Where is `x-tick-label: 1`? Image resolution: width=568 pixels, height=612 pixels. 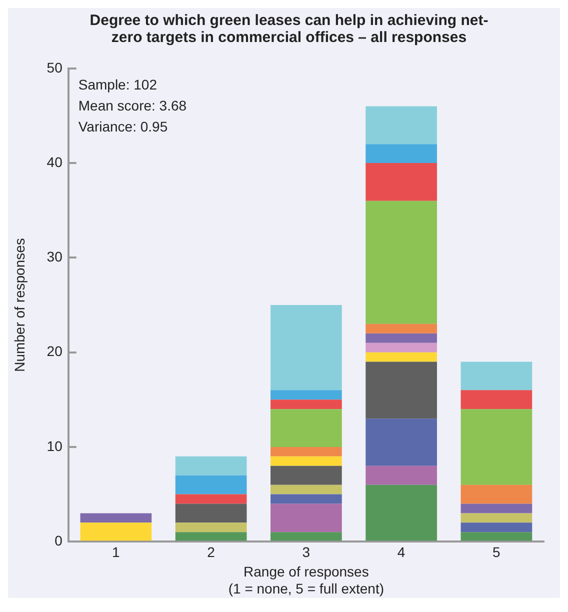 x-tick-label: 1 is located at coordinates (116, 552).